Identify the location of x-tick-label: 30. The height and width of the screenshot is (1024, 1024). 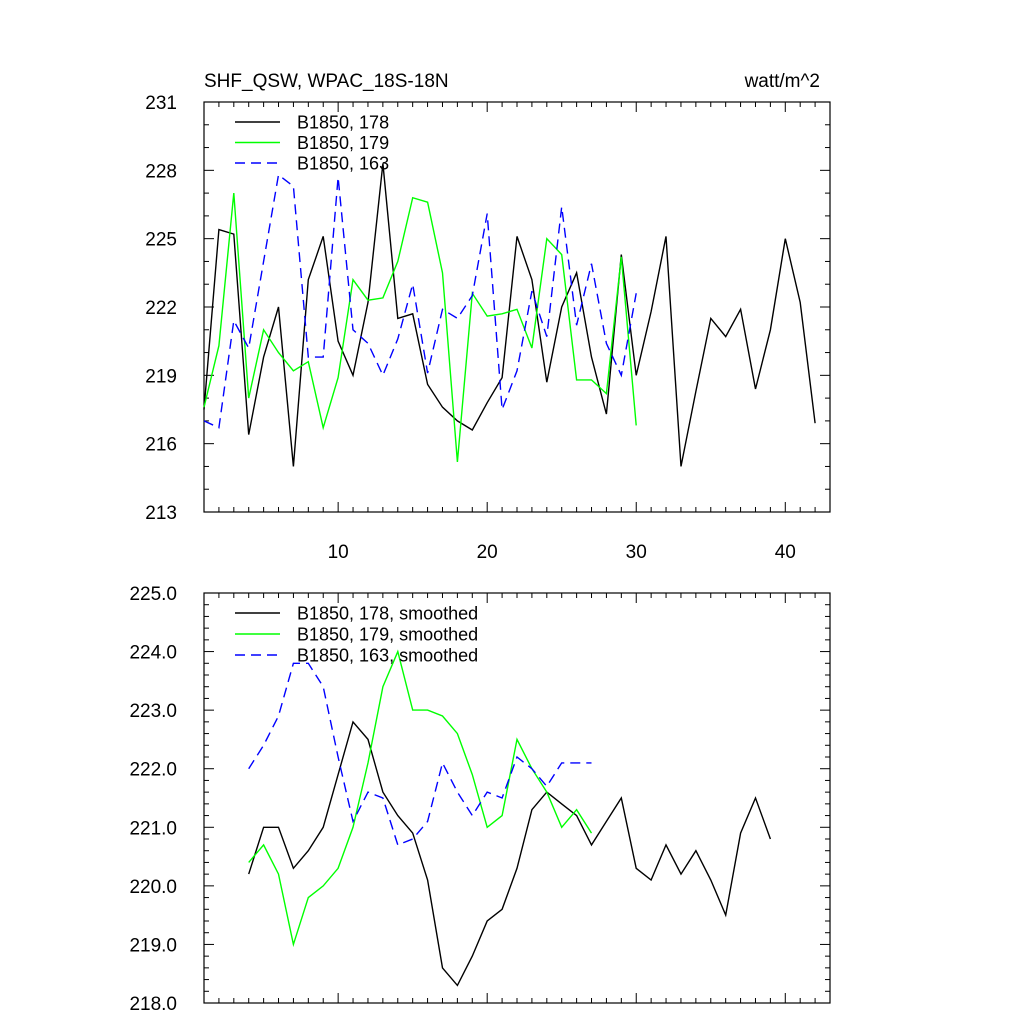
(636, 552).